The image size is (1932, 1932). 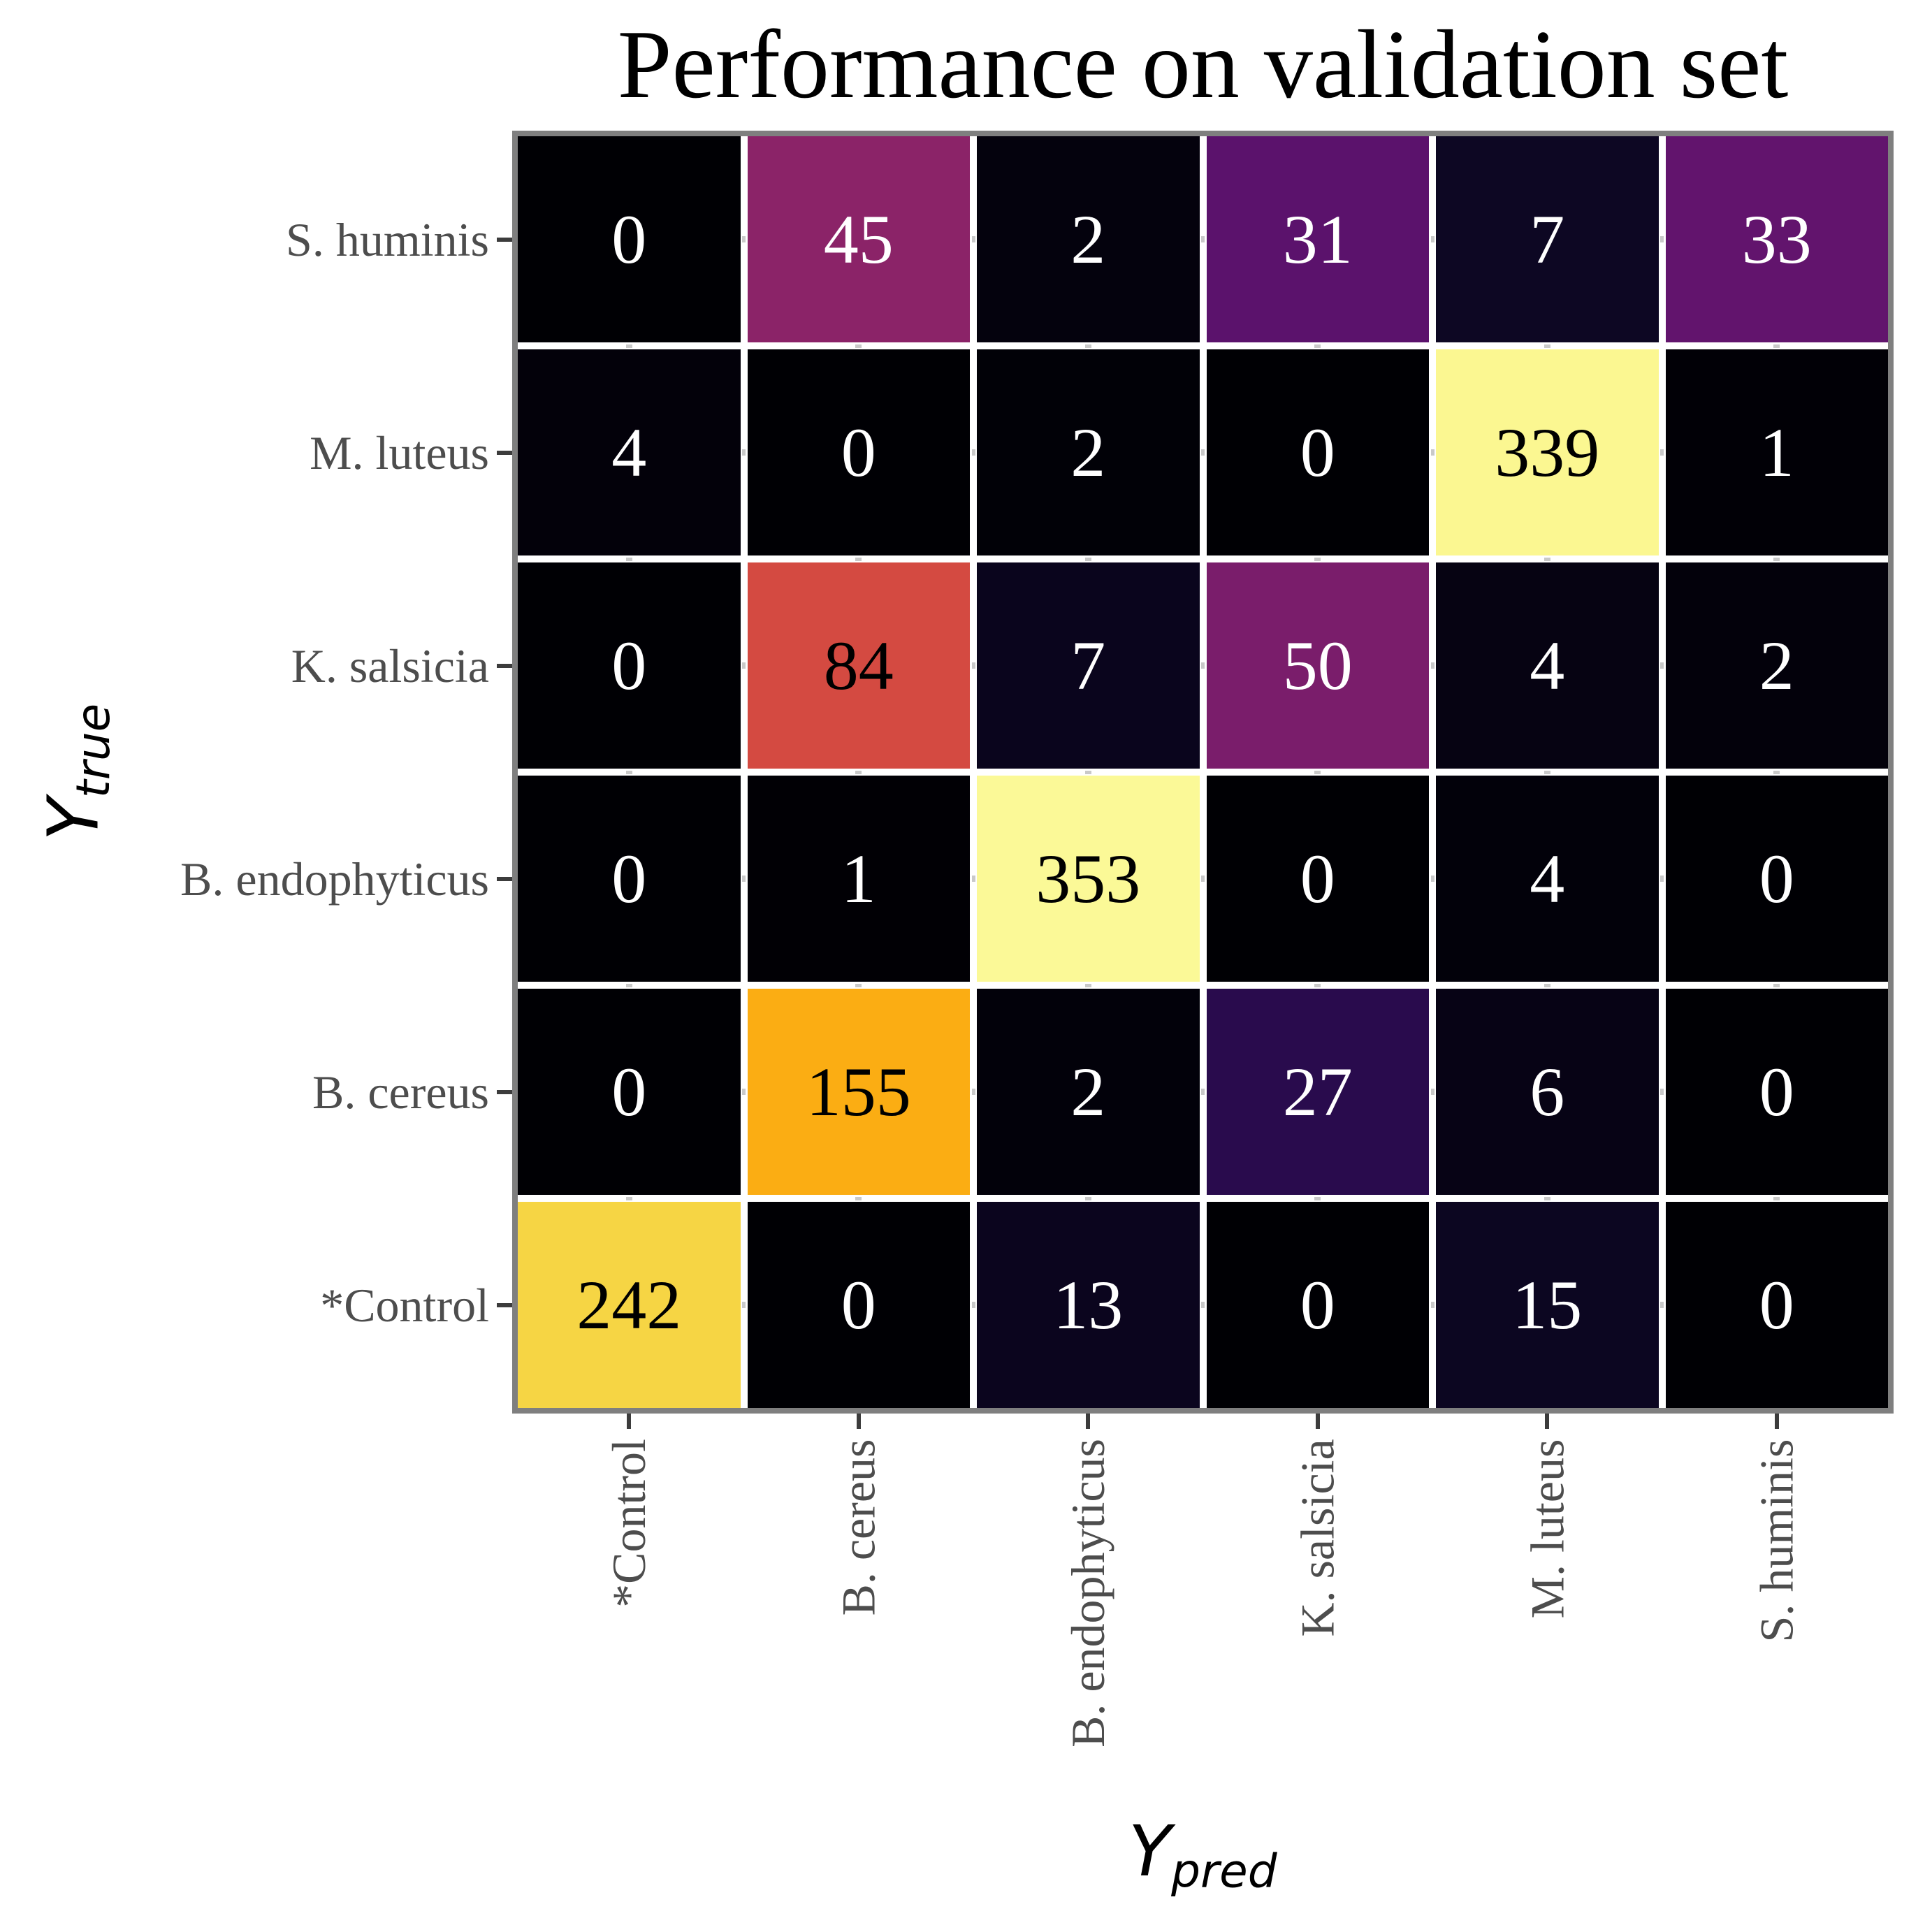 I want to click on cell-value: 33, so click(x=1776, y=239).